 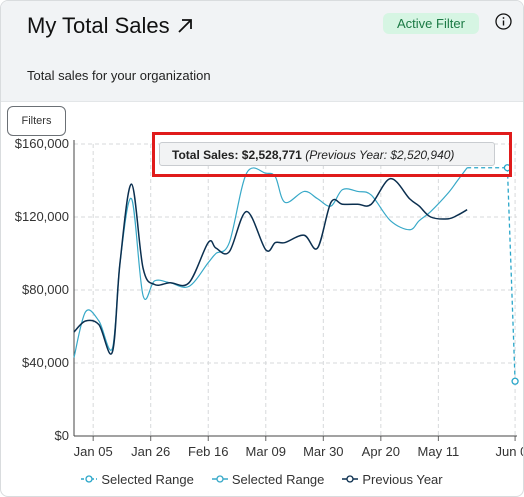 What do you see at coordinates (237, 155) in the screenshot?
I see `tooltip-total-sales: Total Sales: $2,528,771` at bounding box center [237, 155].